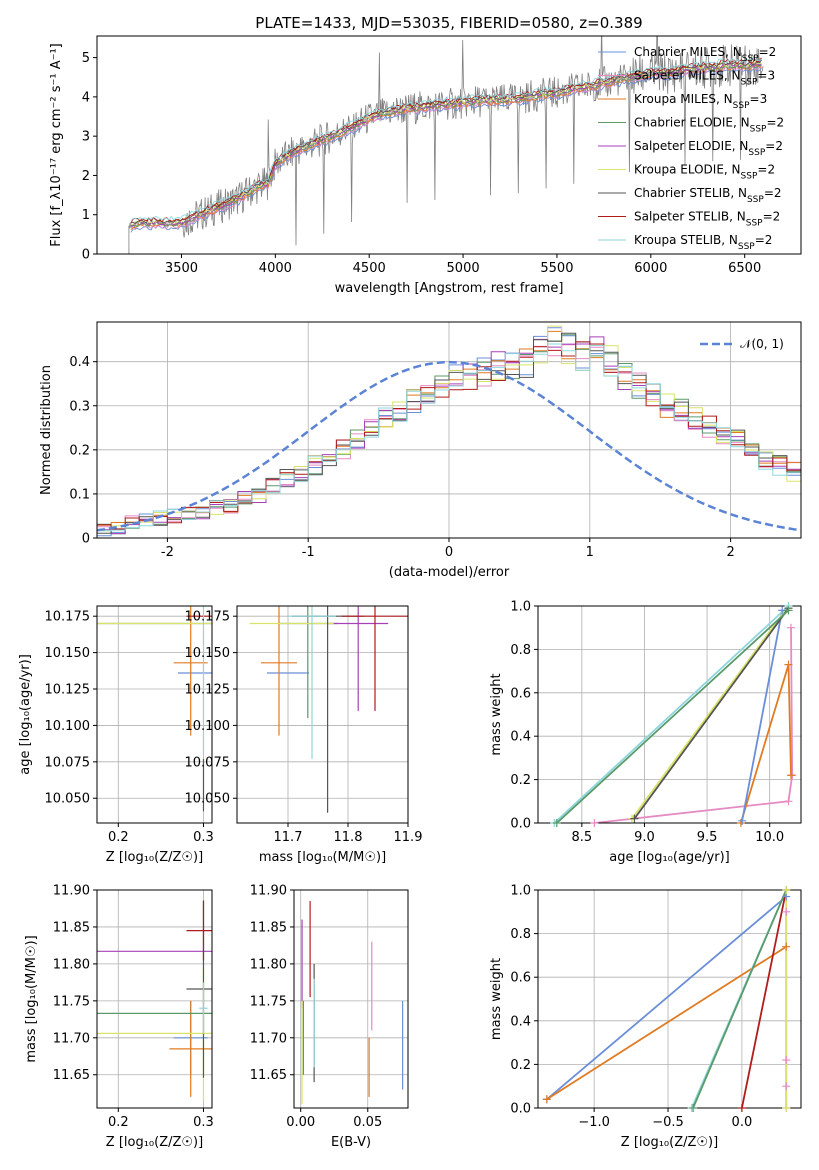  I want to click on plot-area-mass-vs-Z, so click(154, 1000).